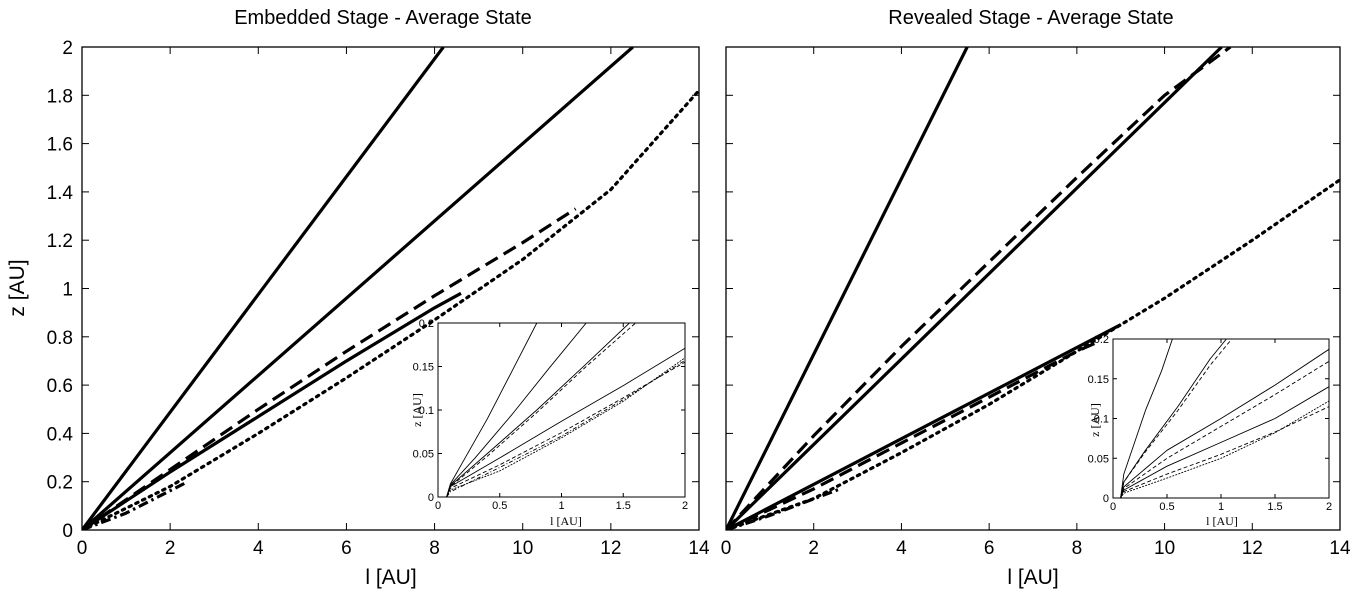 Image resolution: width=1368 pixels, height=593 pixels. I want to click on inset-series-line-5-dashed, so click(1224, 429).